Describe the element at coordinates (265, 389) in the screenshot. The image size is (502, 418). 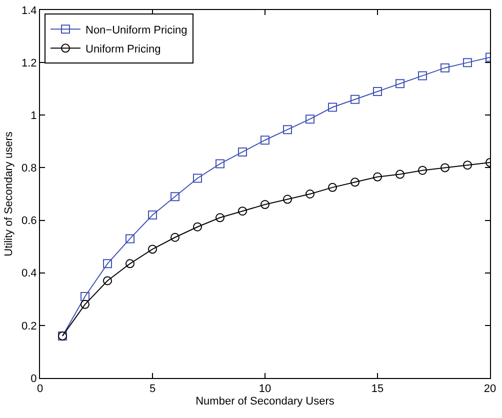
I see `x-tick-label: 10` at that location.